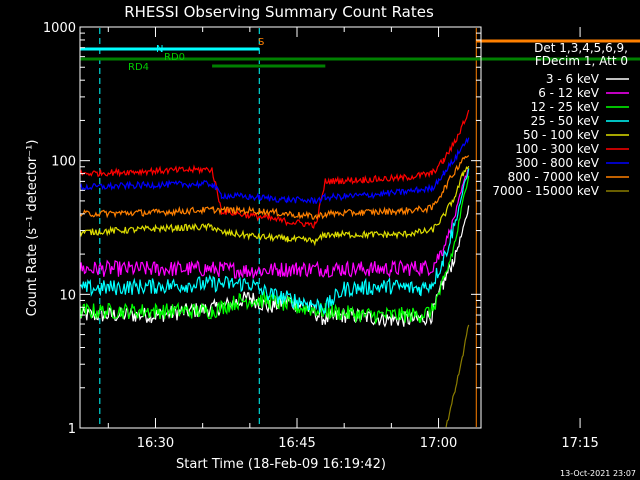 This screenshot has width=640, height=480. I want to click on x-tick-label-2: 17:00, so click(438, 443).